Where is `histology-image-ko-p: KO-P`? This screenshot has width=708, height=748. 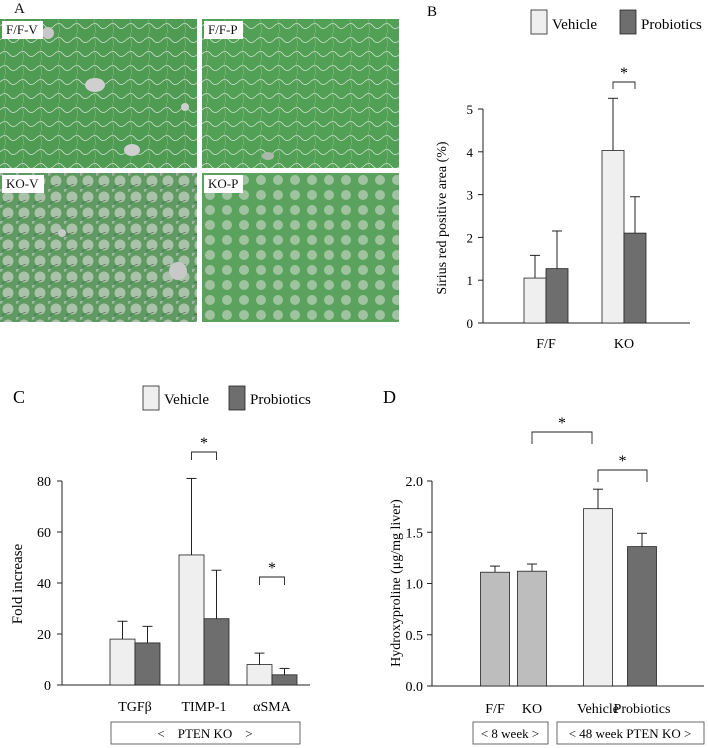
histology-image-ko-p: KO-P is located at coordinates (300, 247).